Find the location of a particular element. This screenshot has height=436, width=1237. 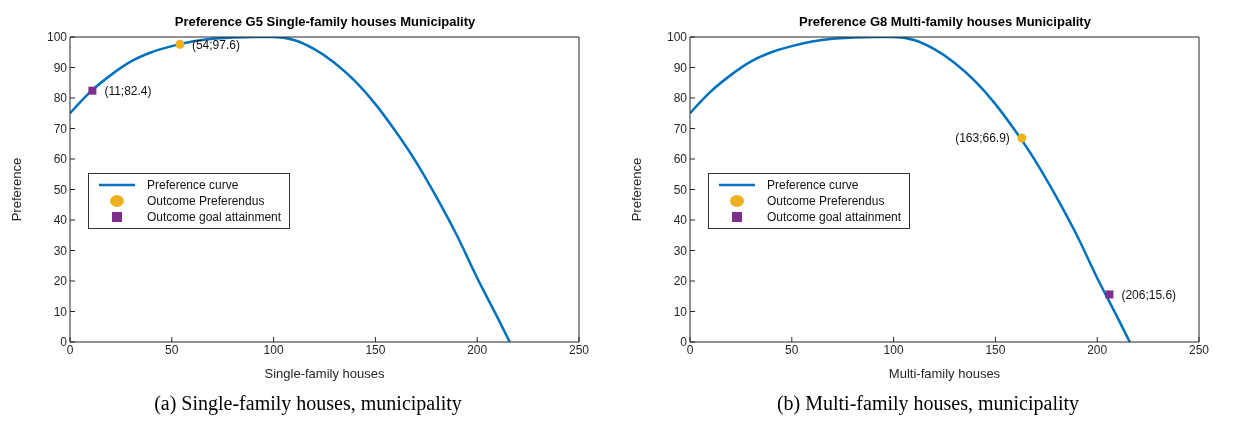

annotation: (163;66.9) is located at coordinates (982, 138).